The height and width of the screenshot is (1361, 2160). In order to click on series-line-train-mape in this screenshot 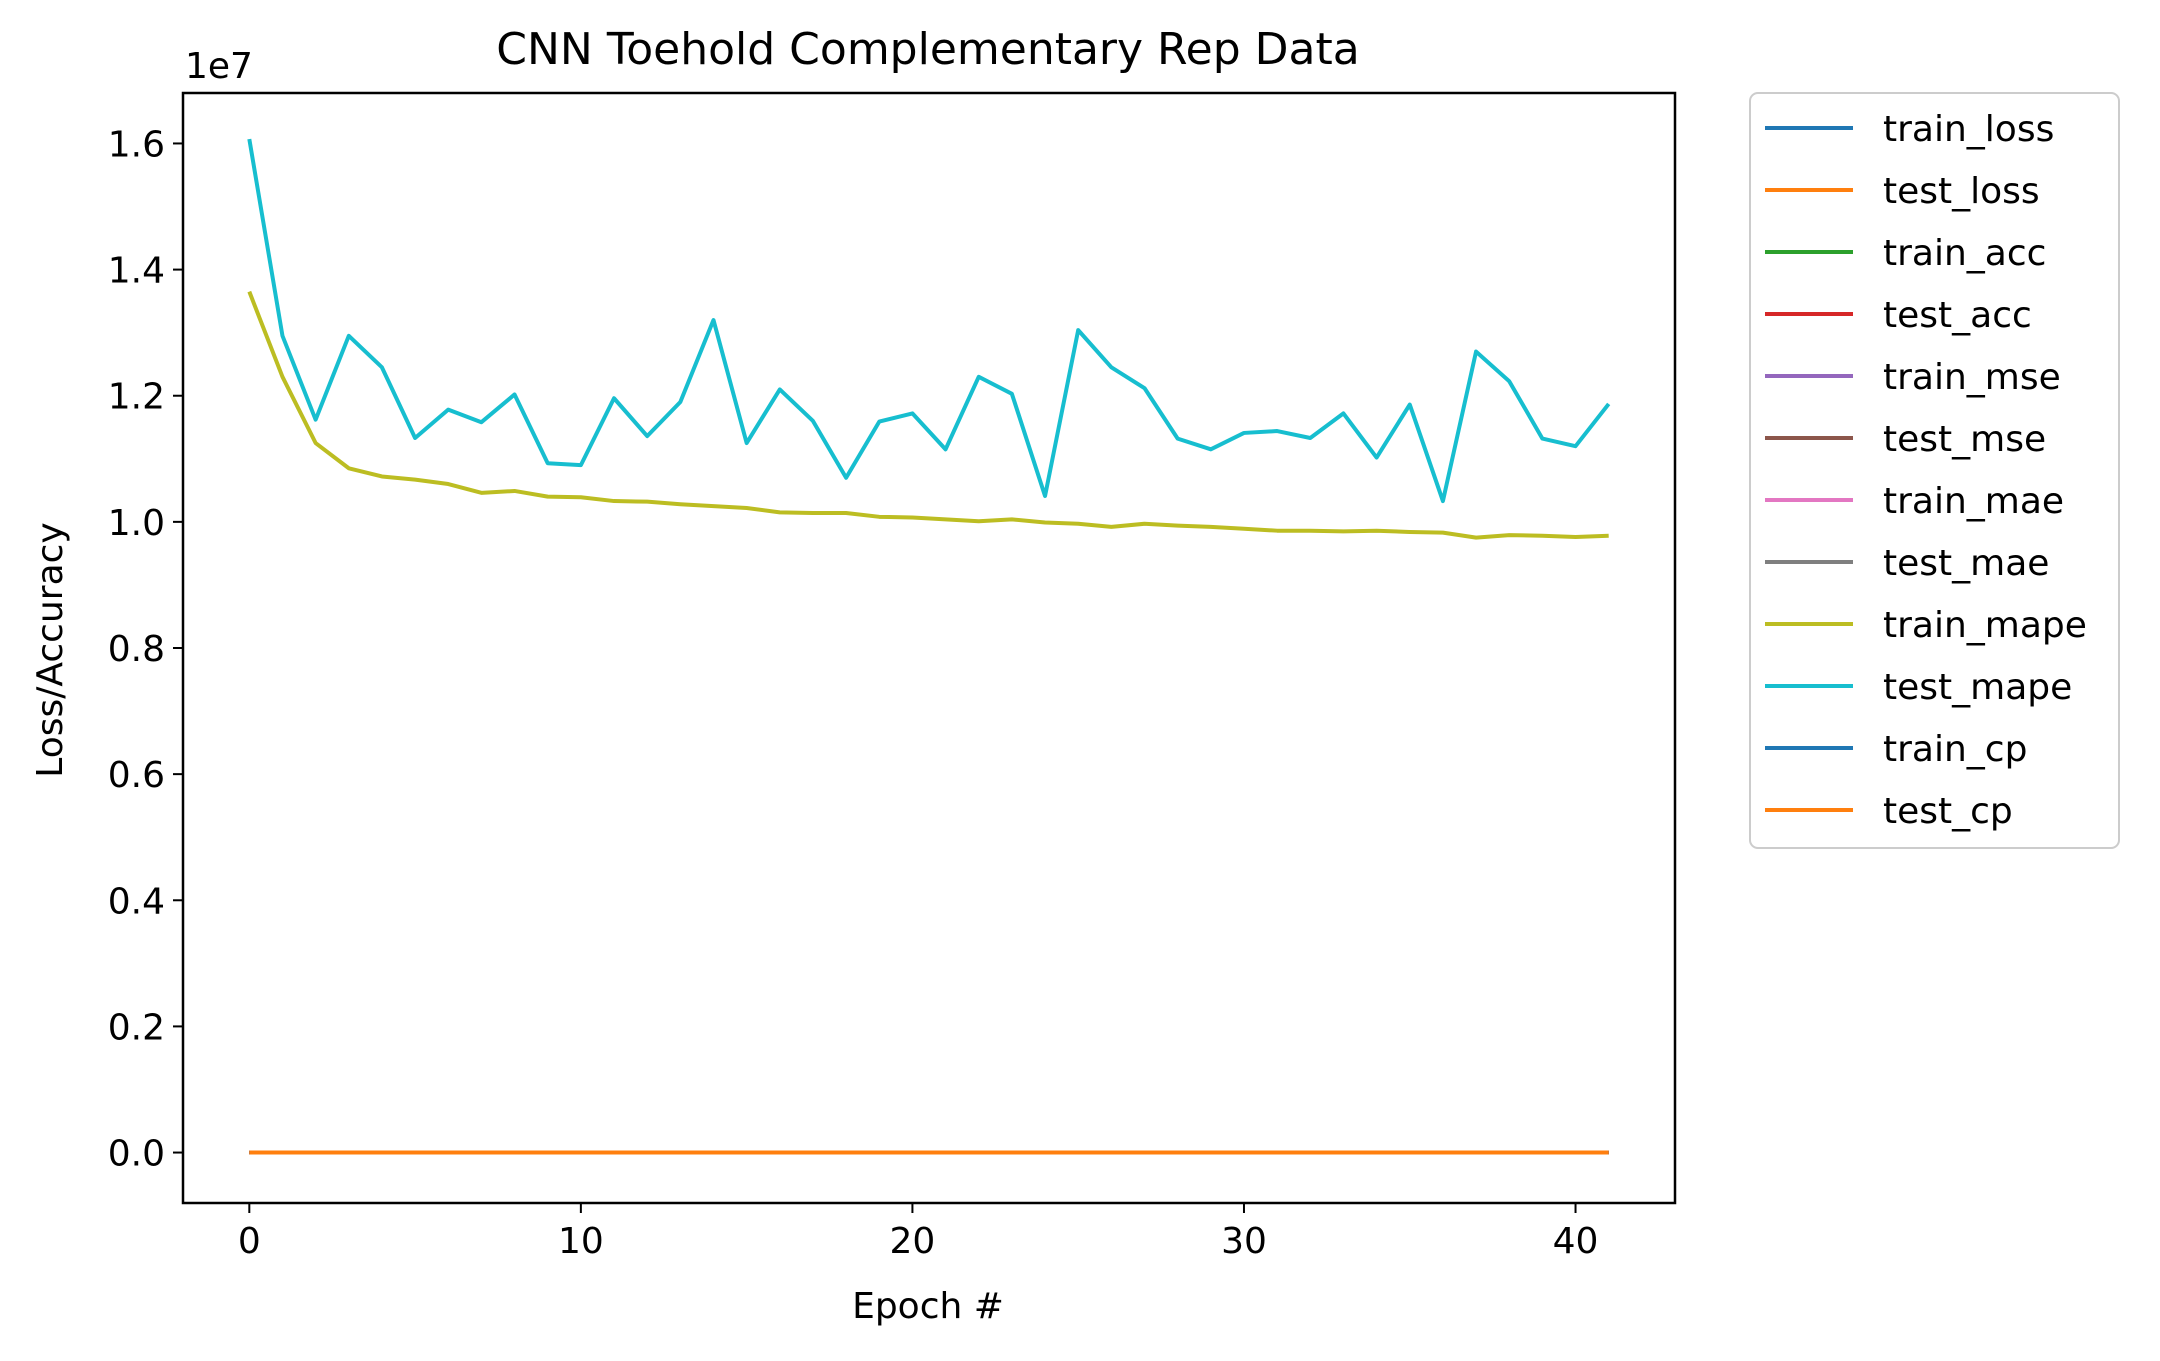, I will do `click(928, 415)`.